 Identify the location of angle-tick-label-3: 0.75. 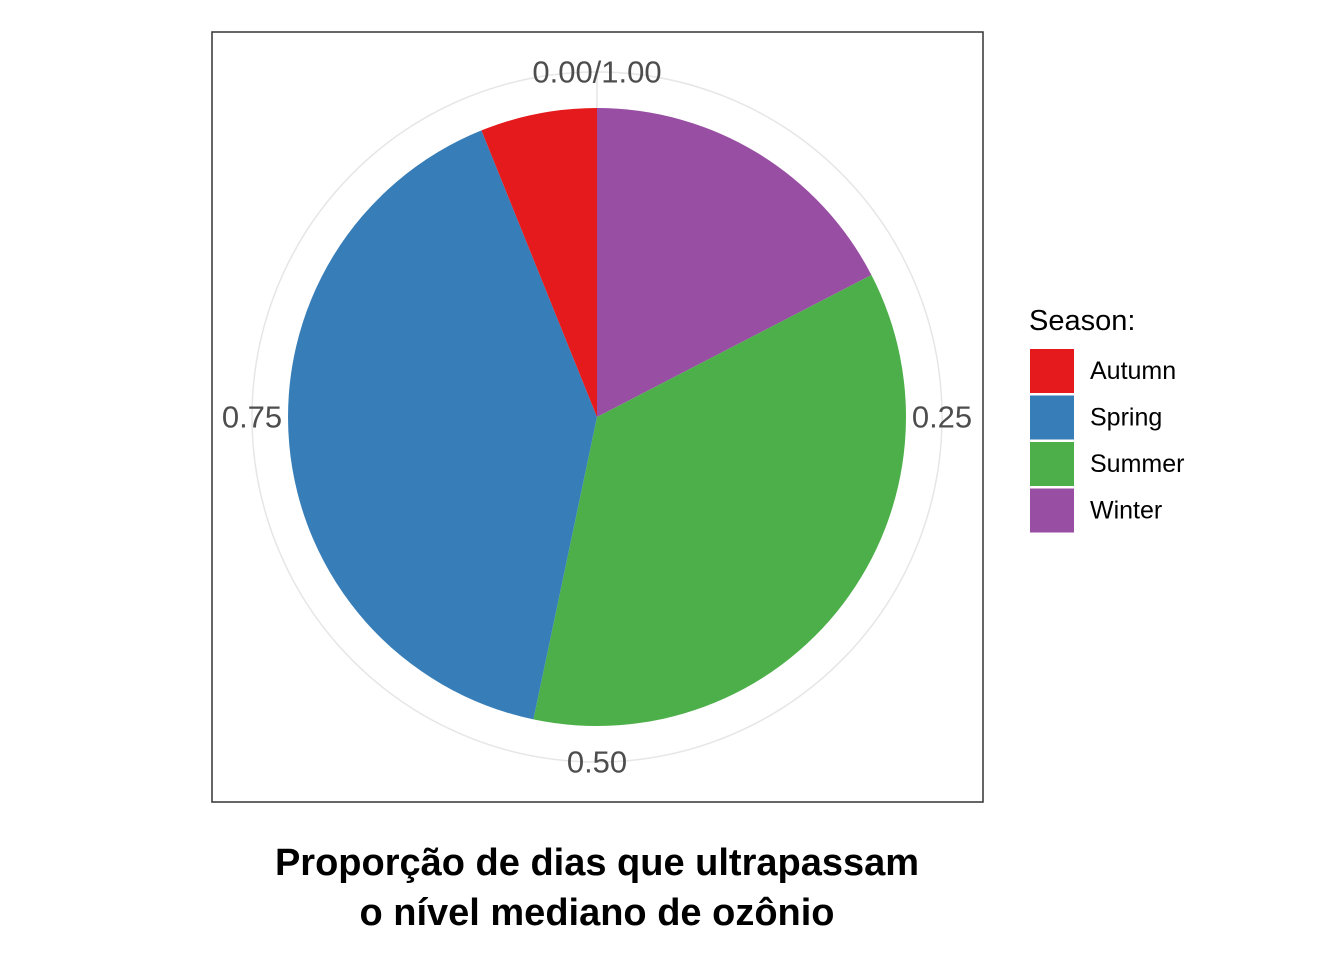
(252, 417).